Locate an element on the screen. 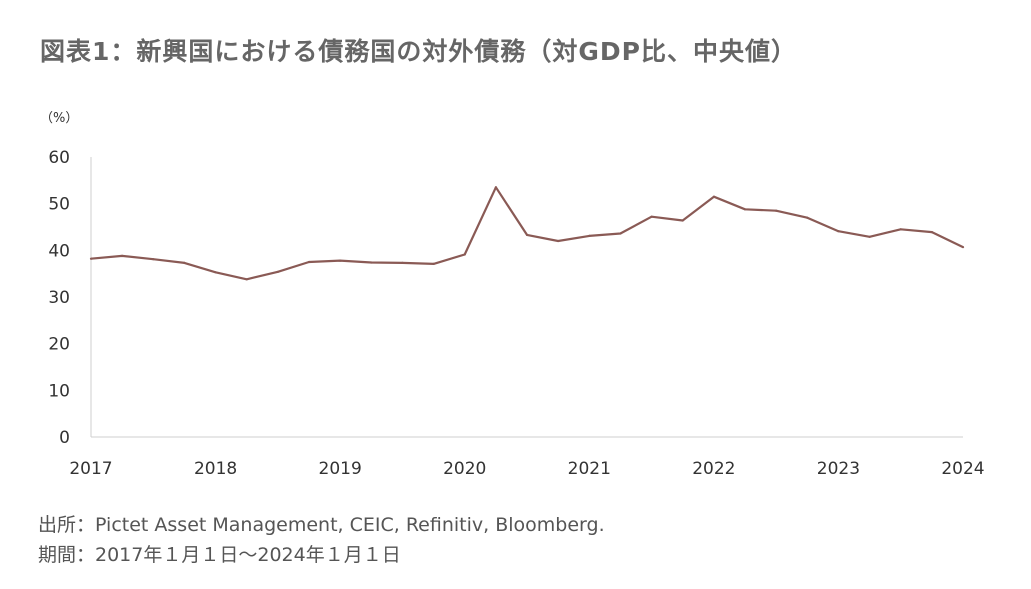 The image size is (1031, 589). y-tick-label: 50 is located at coordinates (59, 205).